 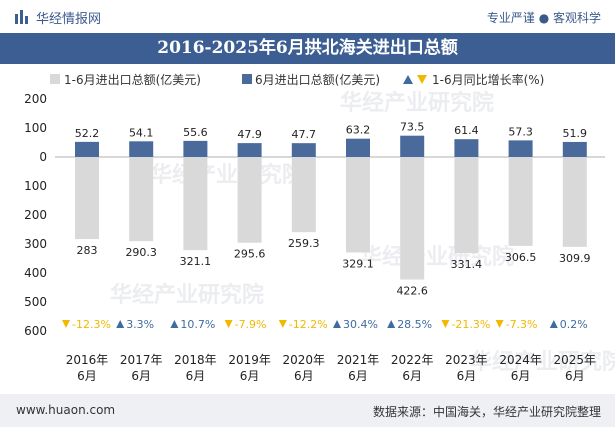 What do you see at coordinates (317, 79) in the screenshot?
I see `legend-label-monthly: 6月进出口总额(亿美元)` at bounding box center [317, 79].